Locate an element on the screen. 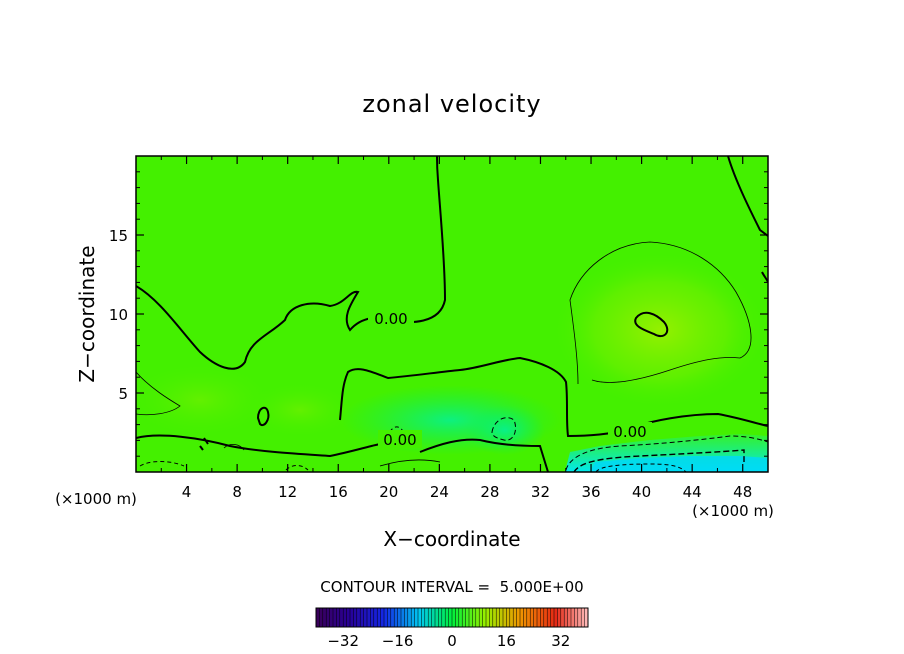  contour-label-right: 0.00 is located at coordinates (629, 432).